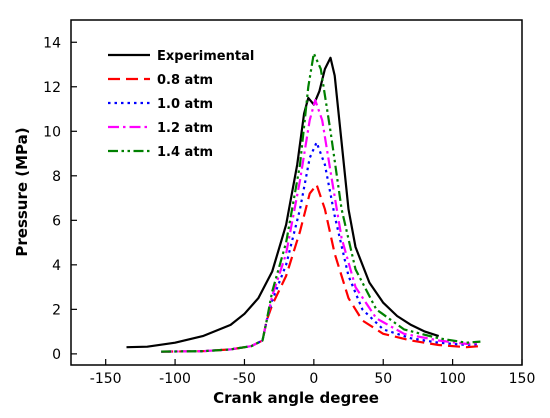 Image resolution: width=550 pixels, height=418 pixels. Describe the element at coordinates (313, 379) in the screenshot. I see `x-tick-label-3: 0` at that location.